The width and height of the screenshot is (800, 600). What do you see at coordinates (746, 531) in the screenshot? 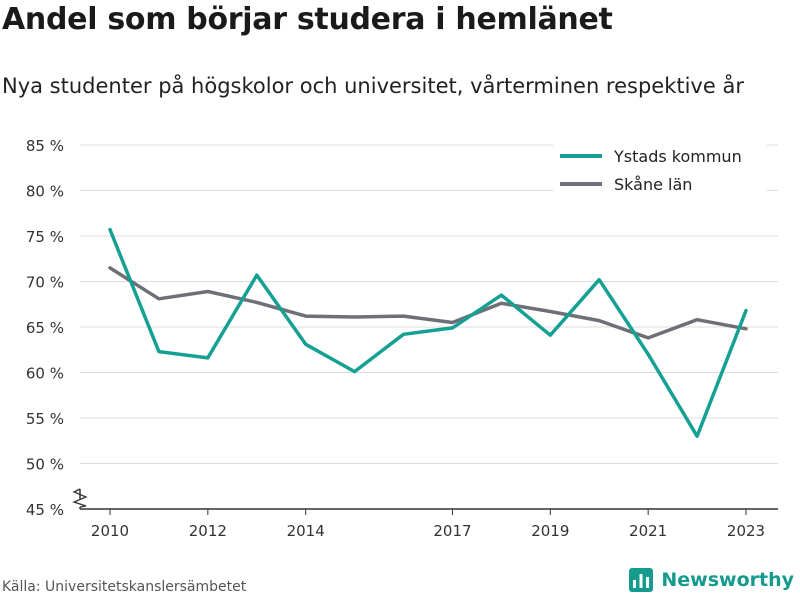
I see `x-tick-label: 2023` at bounding box center [746, 531].